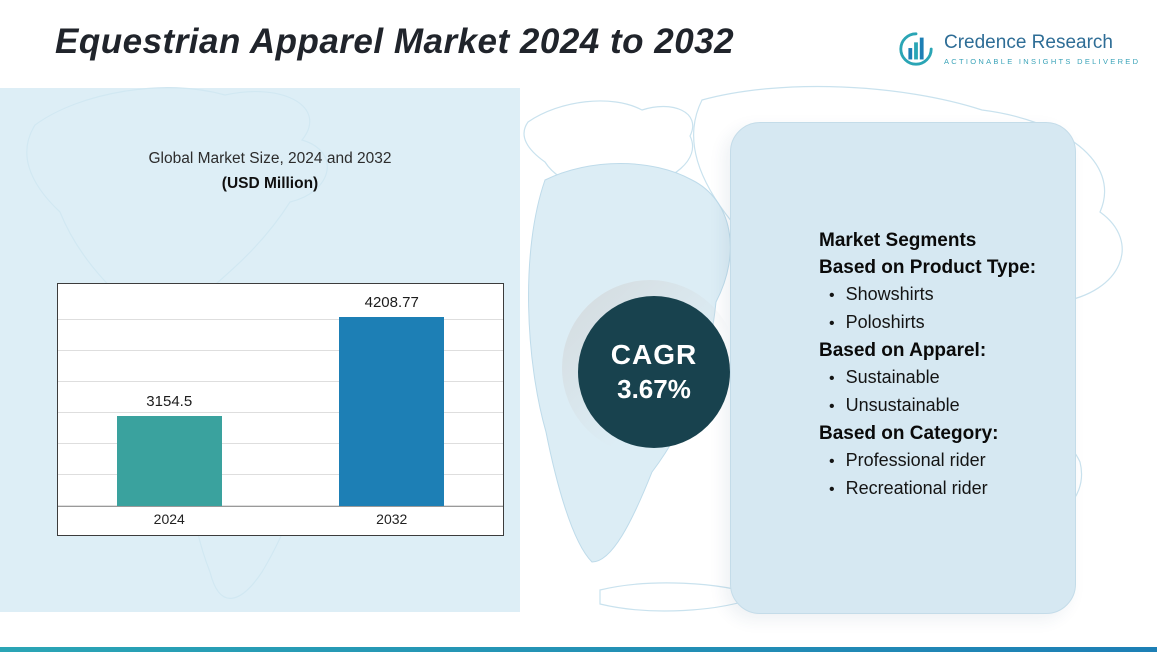 The width and height of the screenshot is (1157, 652). What do you see at coordinates (892, 377) in the screenshot?
I see `segment-item-label: Sustainable` at bounding box center [892, 377].